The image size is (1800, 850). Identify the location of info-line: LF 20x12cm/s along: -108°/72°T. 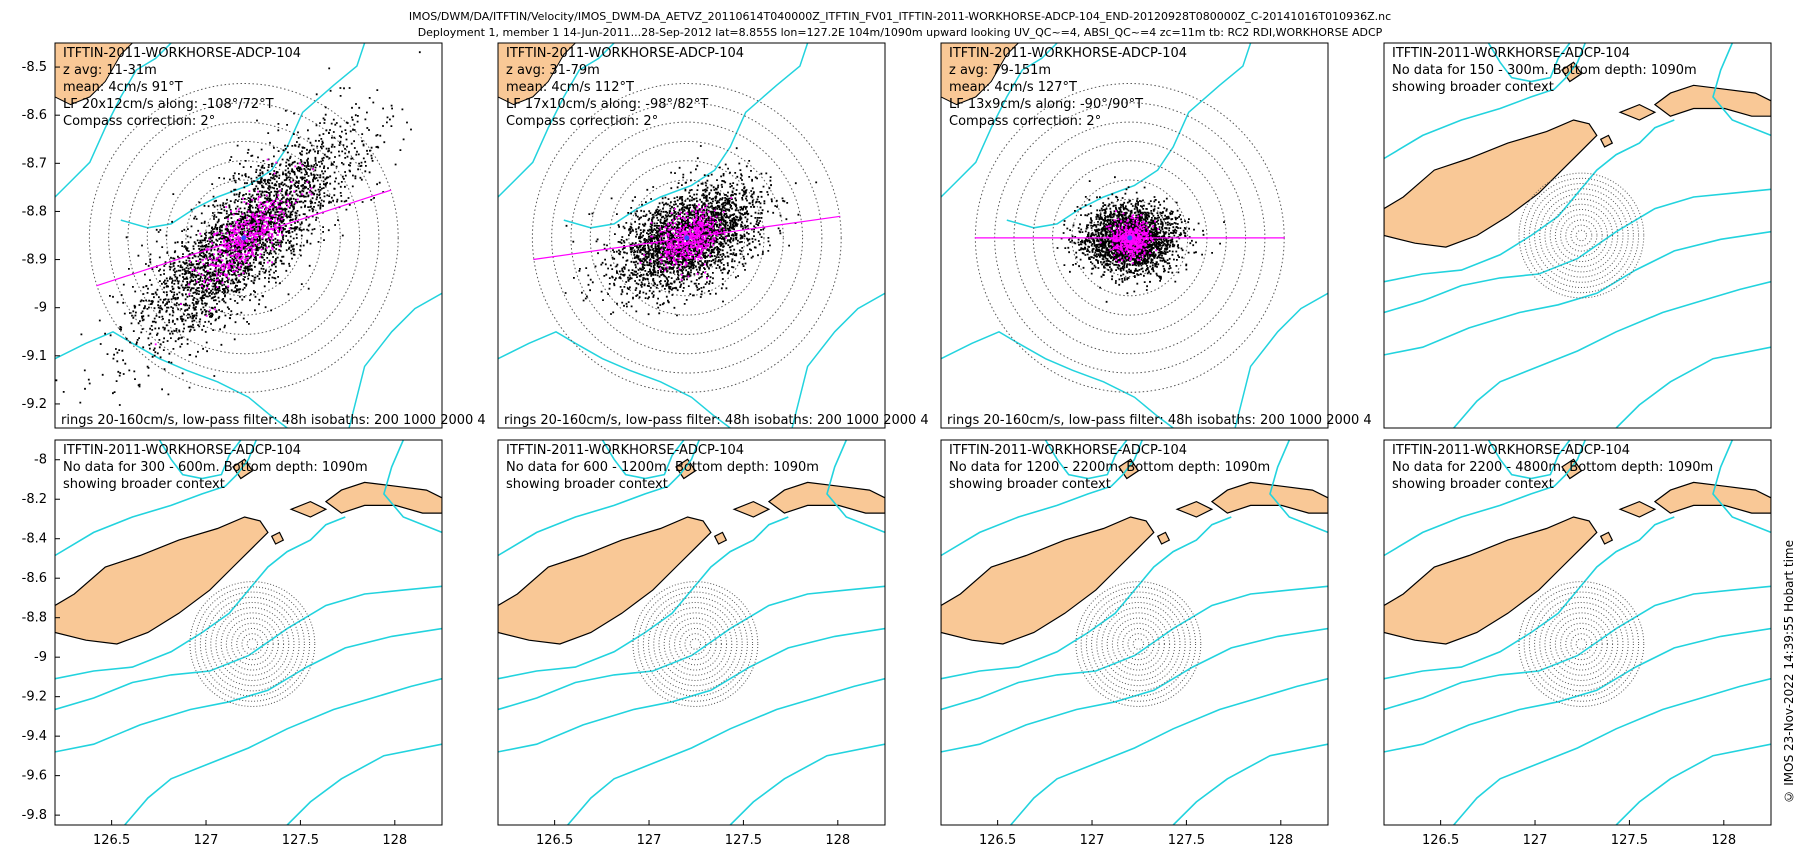
(168, 104).